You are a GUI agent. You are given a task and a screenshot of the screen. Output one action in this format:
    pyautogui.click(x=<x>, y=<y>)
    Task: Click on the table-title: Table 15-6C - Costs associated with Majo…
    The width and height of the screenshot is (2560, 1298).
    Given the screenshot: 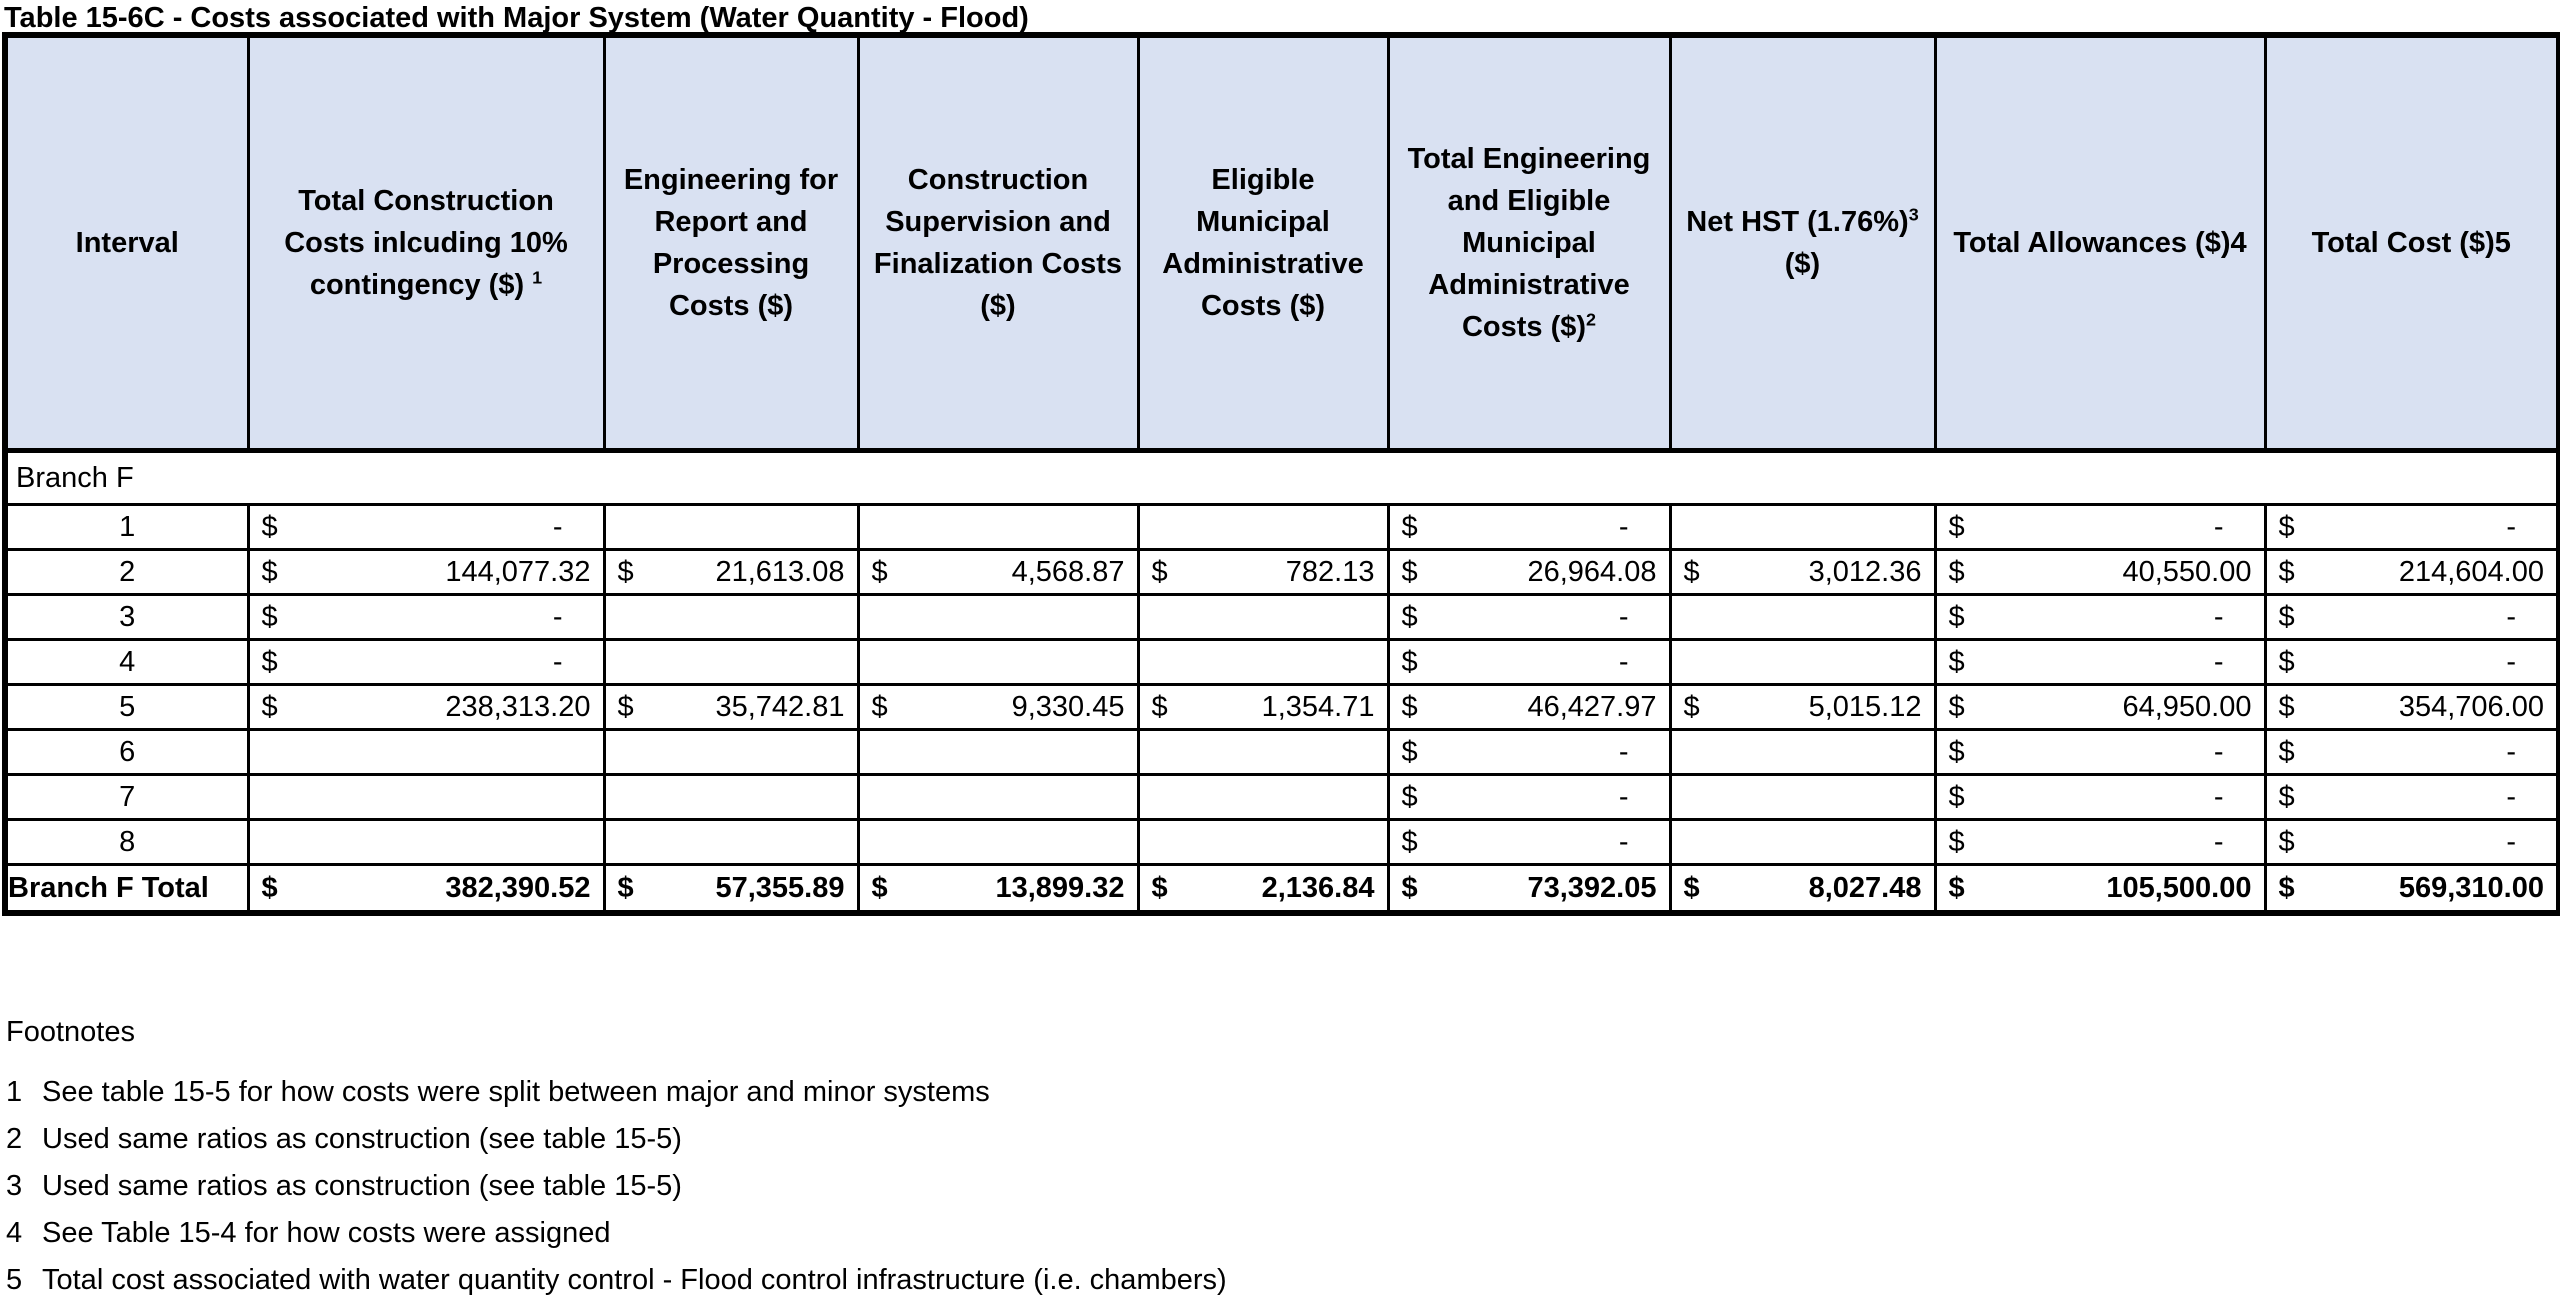 What is the action you would take?
    pyautogui.click(x=516, y=18)
    